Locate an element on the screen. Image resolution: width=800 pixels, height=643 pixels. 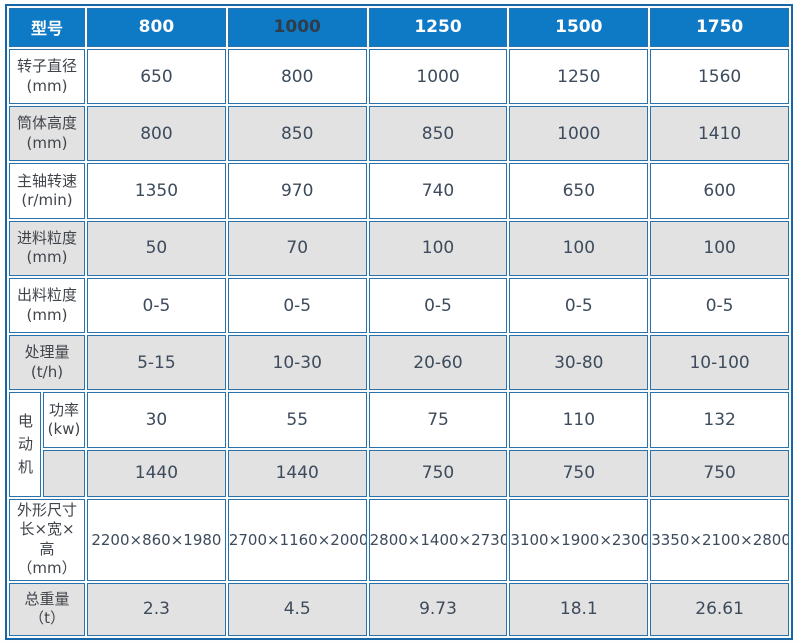
row-unit-text: (kw) is located at coordinates (64, 429).